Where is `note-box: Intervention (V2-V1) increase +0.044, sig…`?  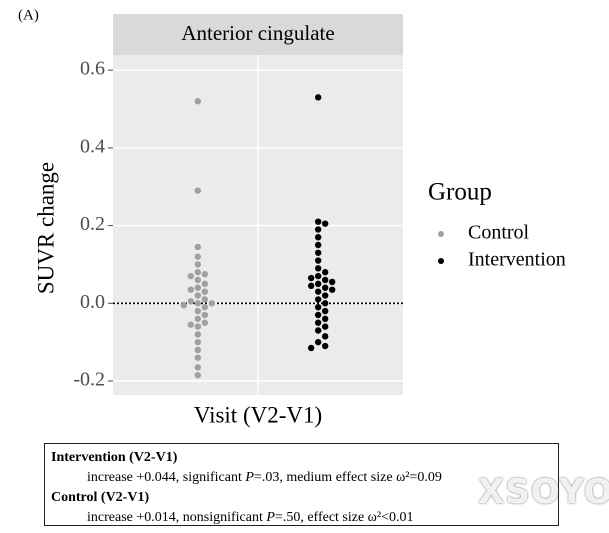
note-box: Intervention (V2-V1) increase +0.044, sig… is located at coordinates (301, 484).